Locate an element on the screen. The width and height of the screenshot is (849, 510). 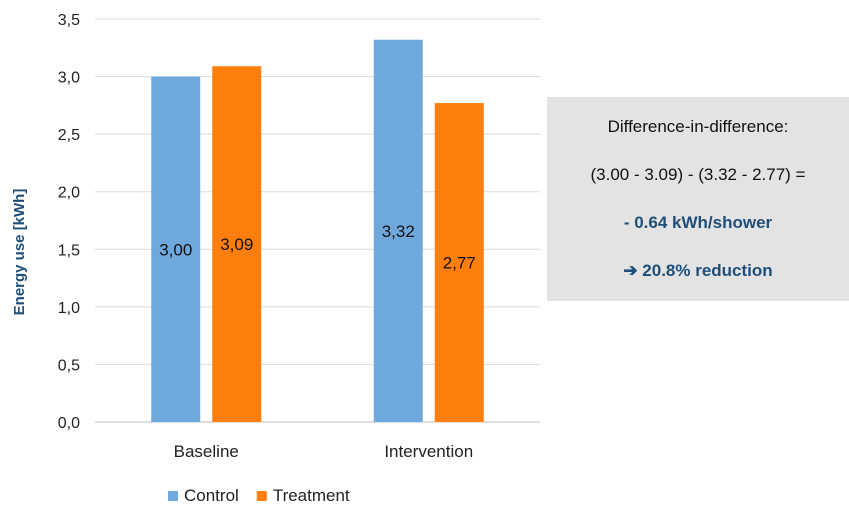
y-axis-ticks: 0,0 0,5 1,0 1,5 2,0 2,5 3,0 3,5 is located at coordinates (69, 222).